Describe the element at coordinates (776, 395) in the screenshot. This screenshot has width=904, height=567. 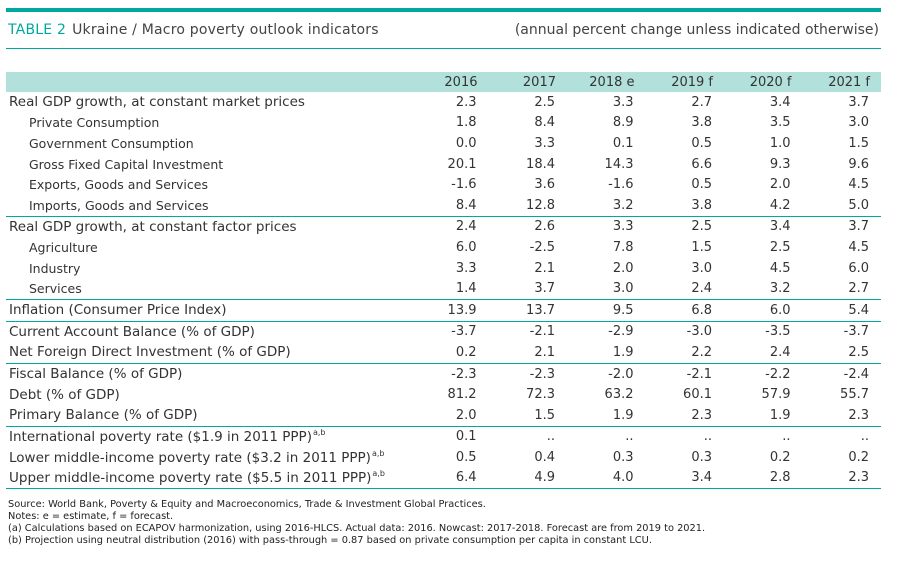
I see `value-cell: 57.9` at that location.